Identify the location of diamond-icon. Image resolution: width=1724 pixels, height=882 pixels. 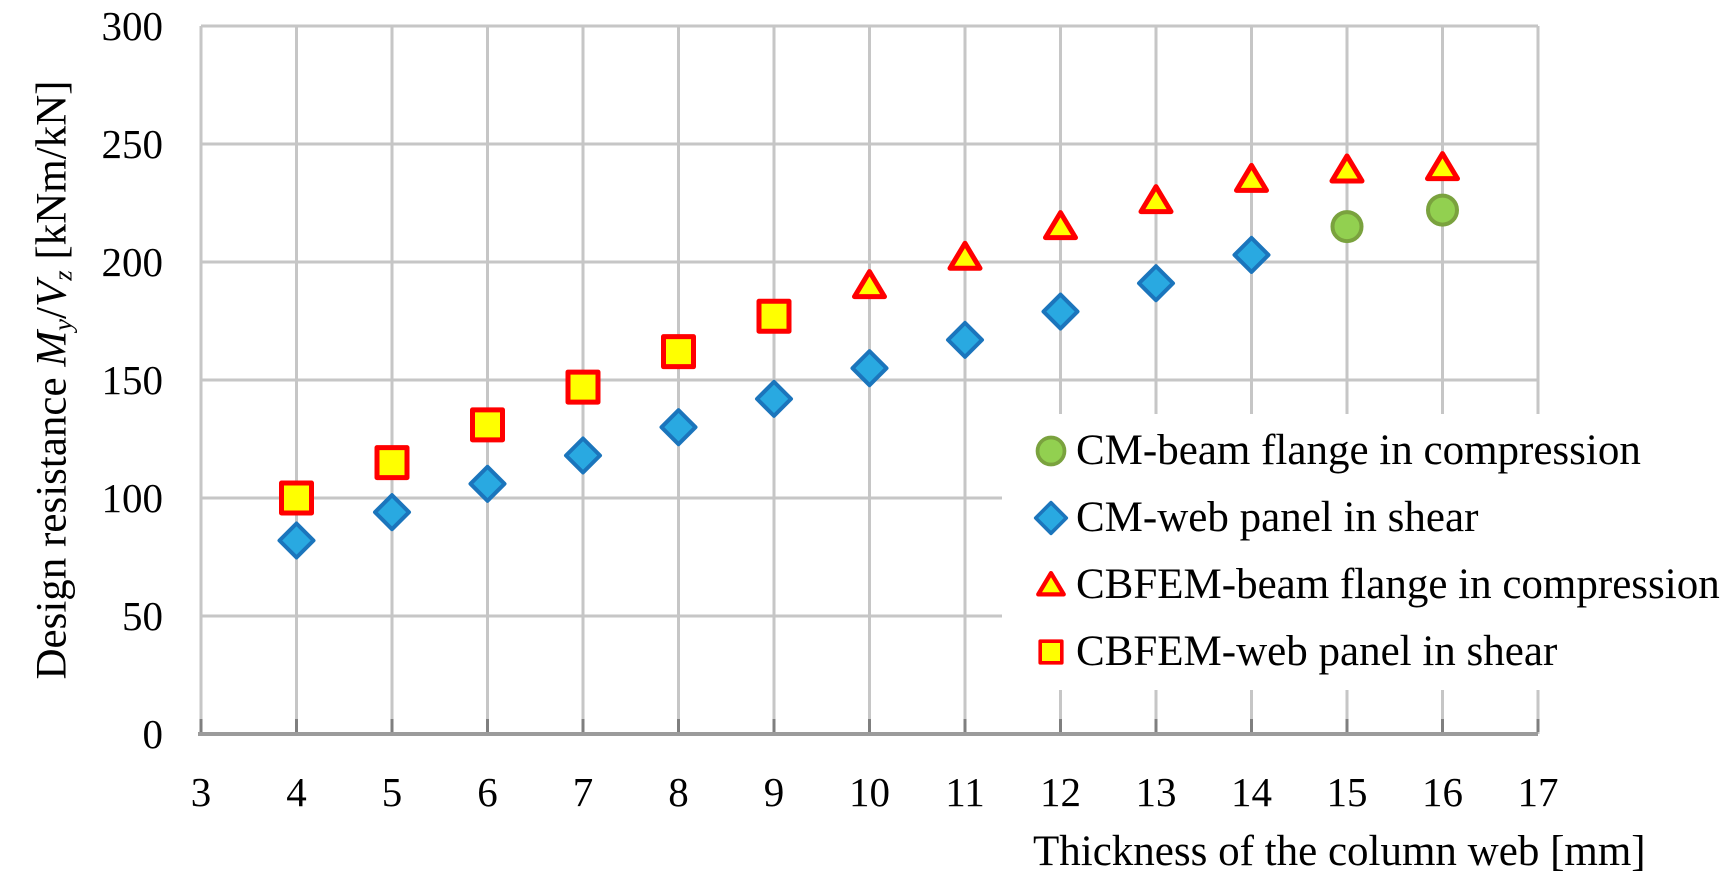
(1051, 517).